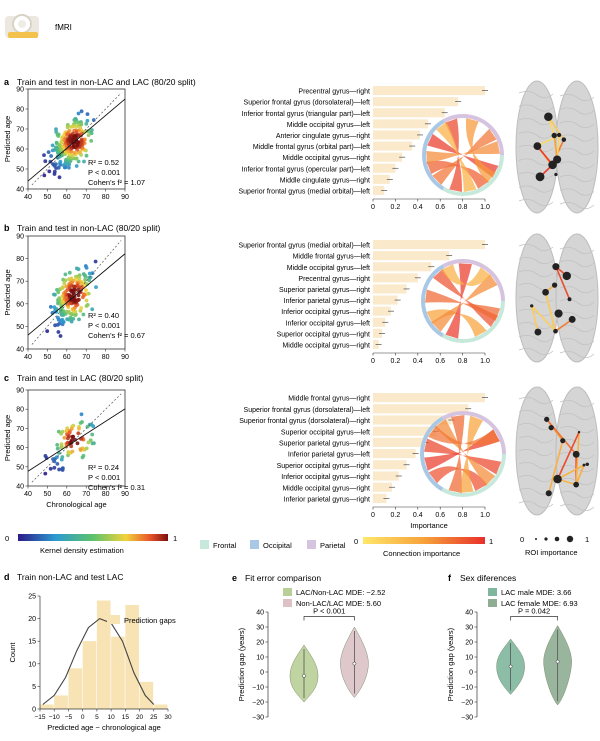 This screenshot has width=600, height=741. I want to click on y-tick-label: 50, so click(20, 327).